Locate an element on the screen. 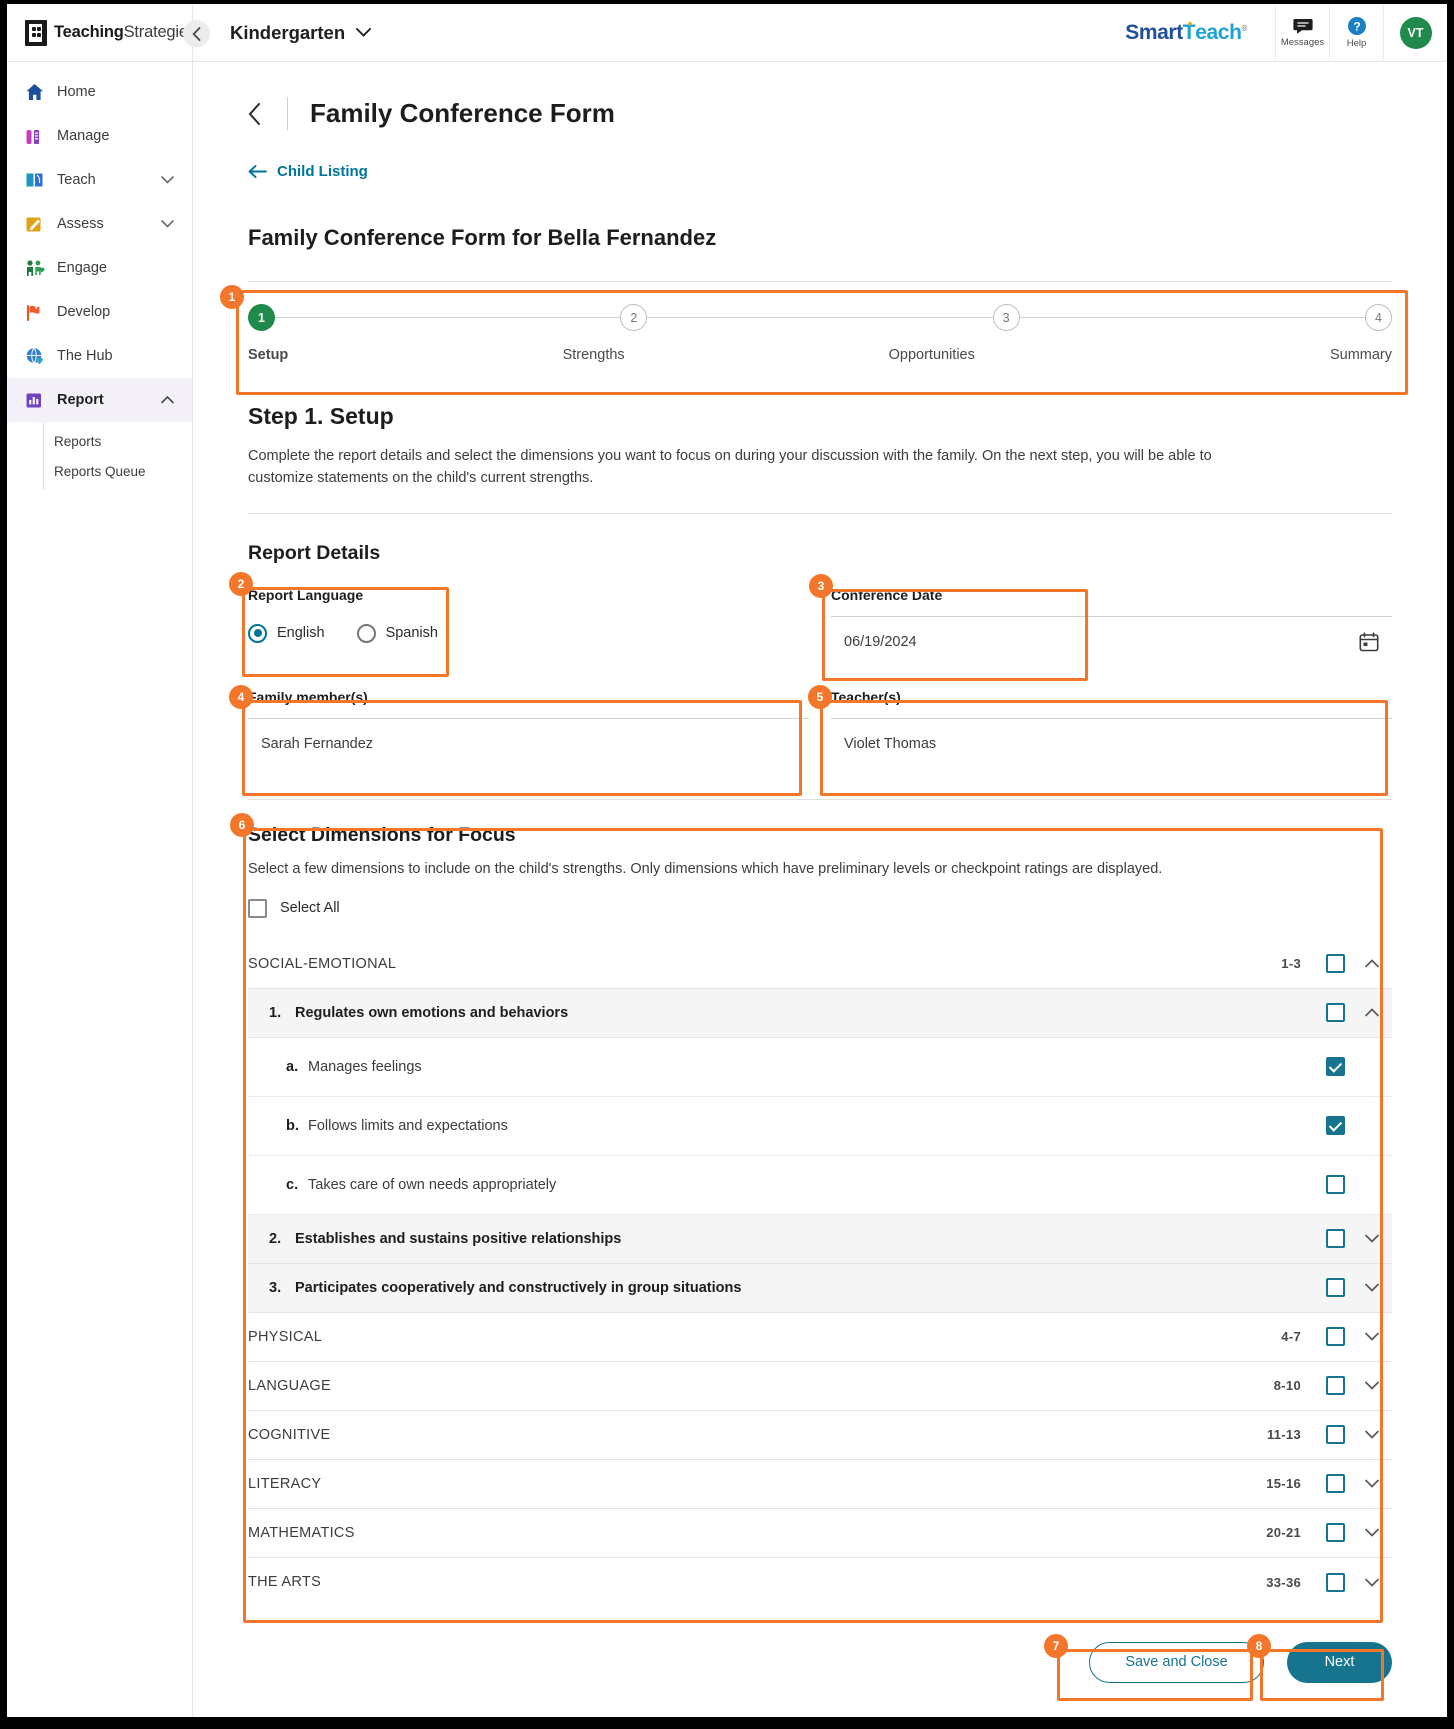 The width and height of the screenshot is (1454, 1729). sidebar-item-assess: Assess is located at coordinates (99, 224).